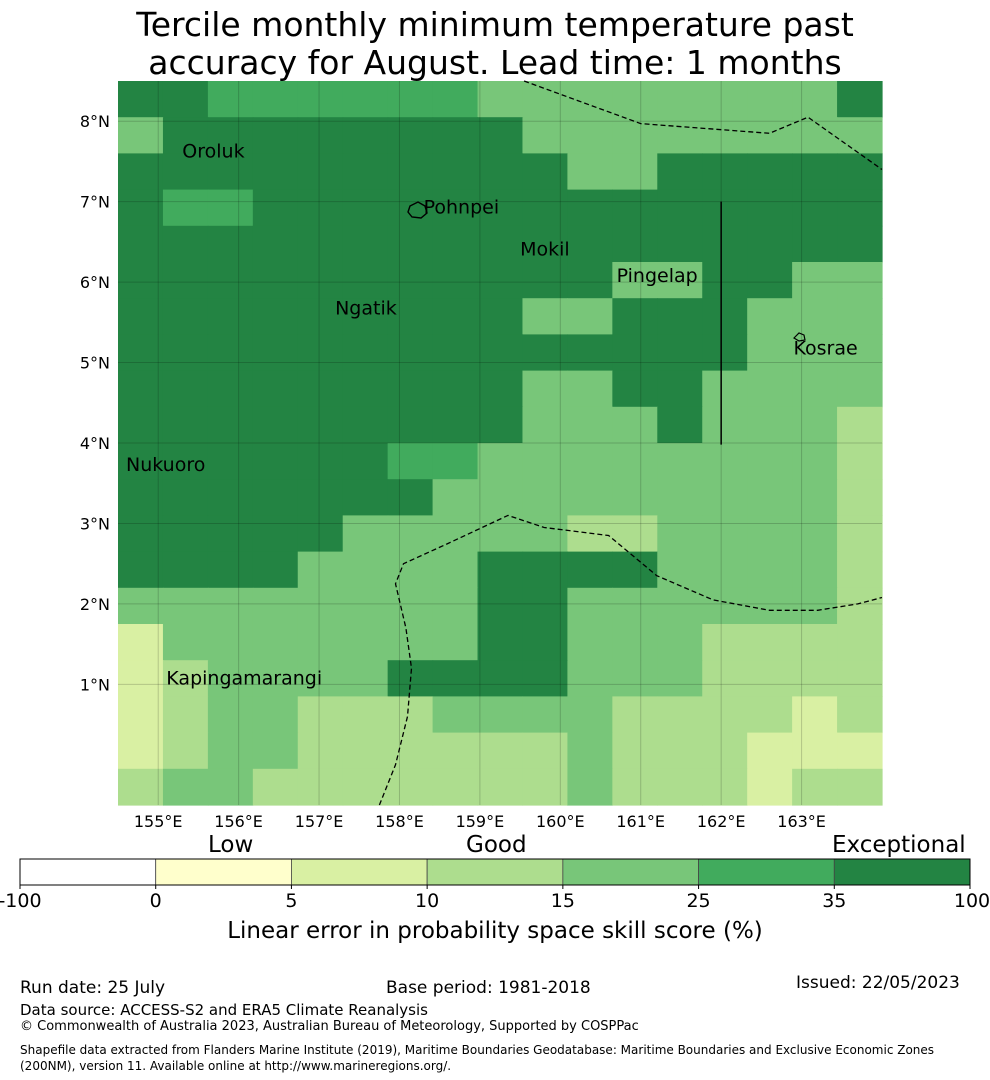  Describe the element at coordinates (21, 901) in the screenshot. I see `colorbar-tick-label: -100` at that location.